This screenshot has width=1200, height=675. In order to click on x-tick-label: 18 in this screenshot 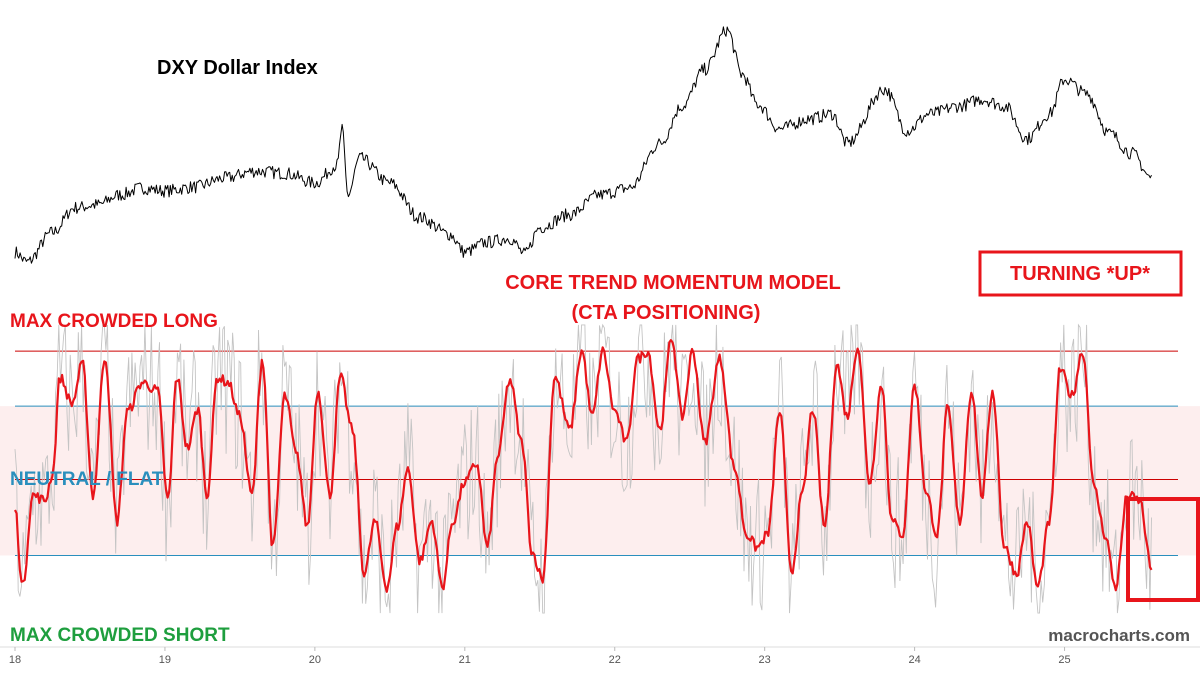, I will do `click(15, 660)`.